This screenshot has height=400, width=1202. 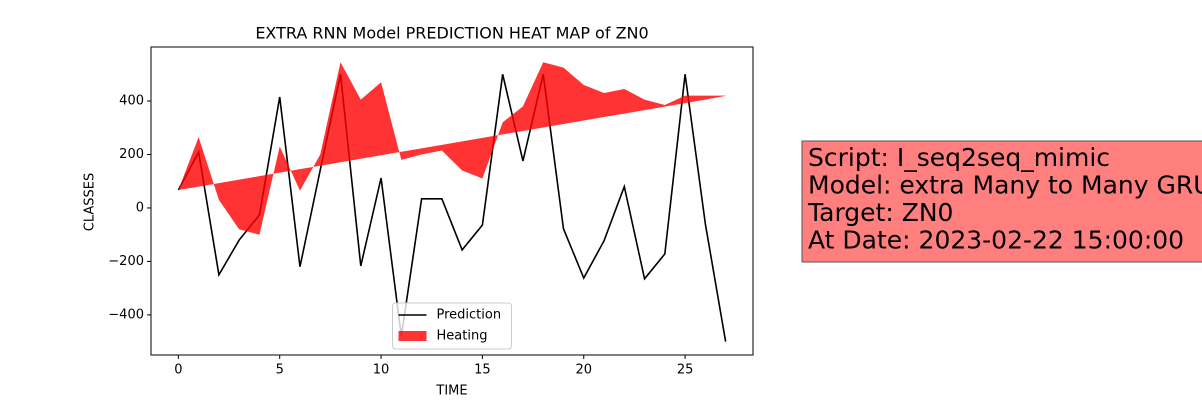 I want to click on annotation-line: At Date: 2023-02-22 15:00:00, so click(x=996, y=240).